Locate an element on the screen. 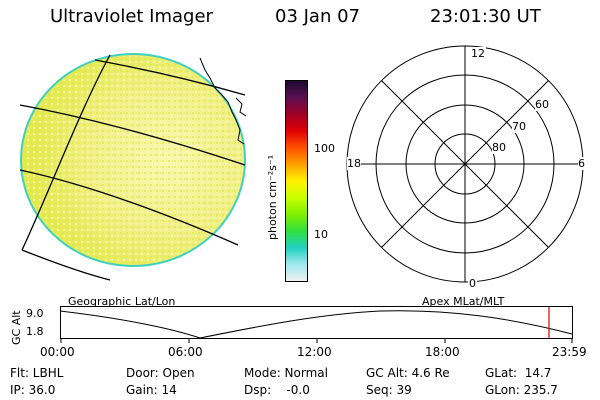 The image size is (600, 400). glat-status: GLat: 14.7 is located at coordinates (518, 373).